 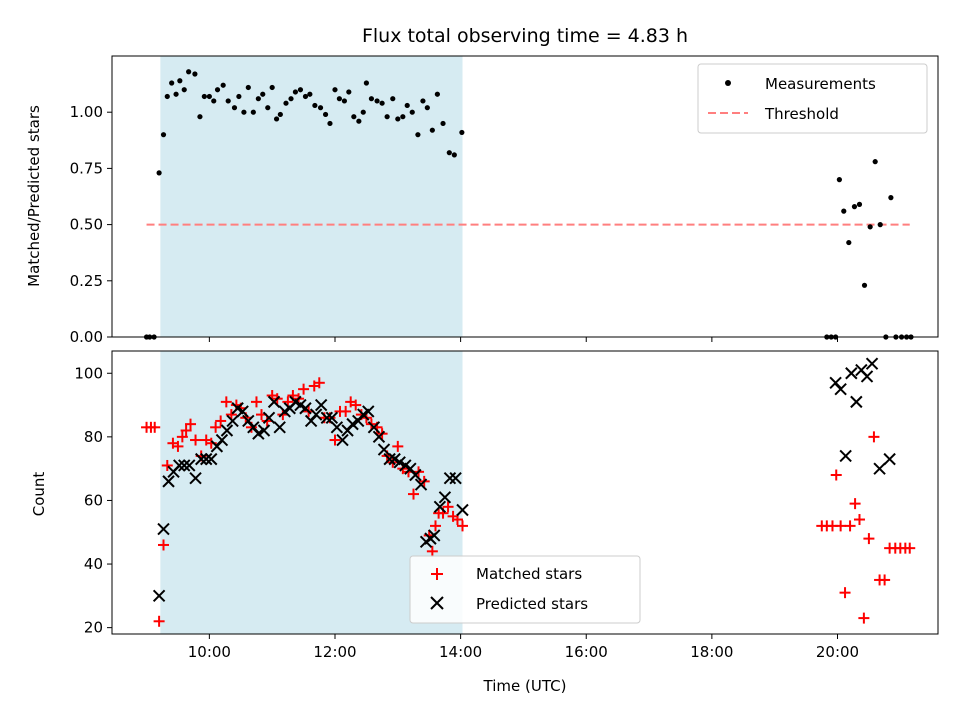 I want to click on top-legend-box, so click(x=812, y=98).